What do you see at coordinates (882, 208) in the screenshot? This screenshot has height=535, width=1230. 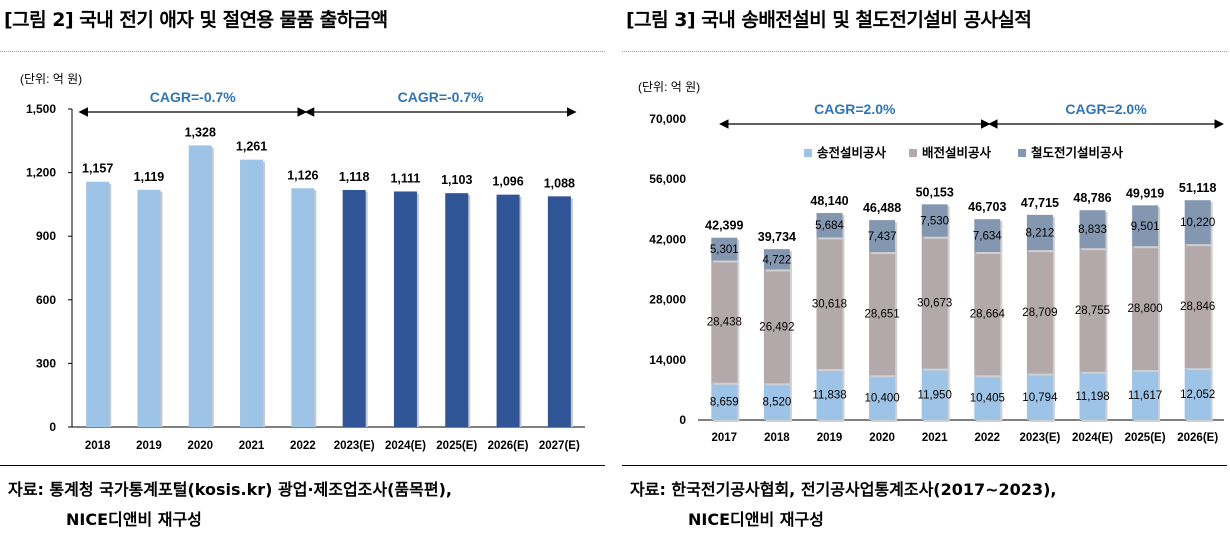 I see `total-label: 46,488` at bounding box center [882, 208].